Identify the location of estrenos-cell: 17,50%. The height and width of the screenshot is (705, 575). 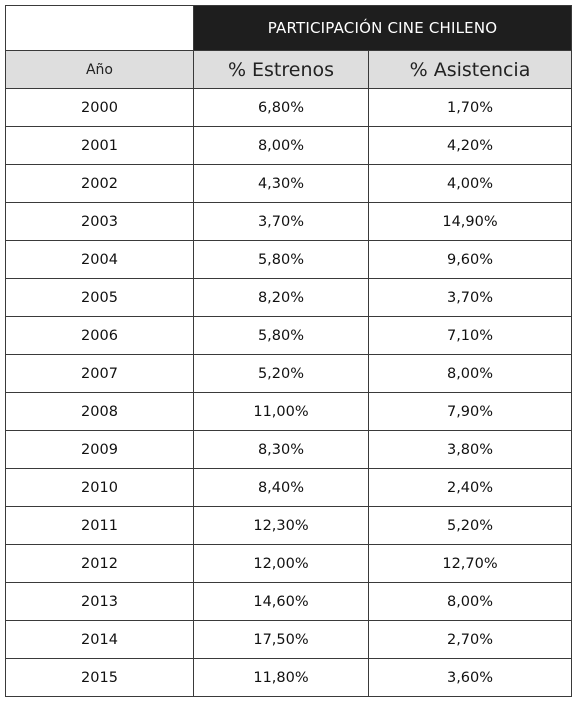
(281, 639).